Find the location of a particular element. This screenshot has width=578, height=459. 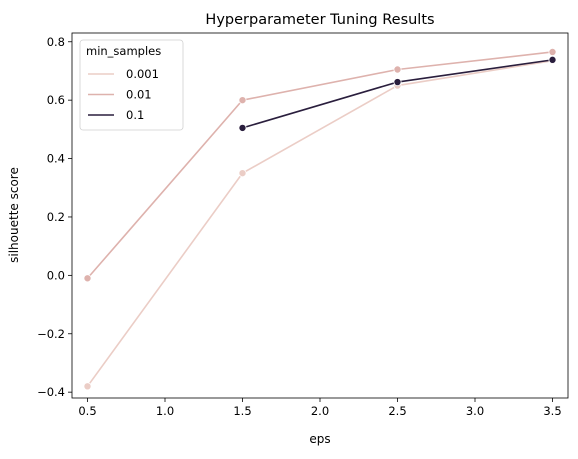

data-point-0.001-0 is located at coordinates (87, 386).